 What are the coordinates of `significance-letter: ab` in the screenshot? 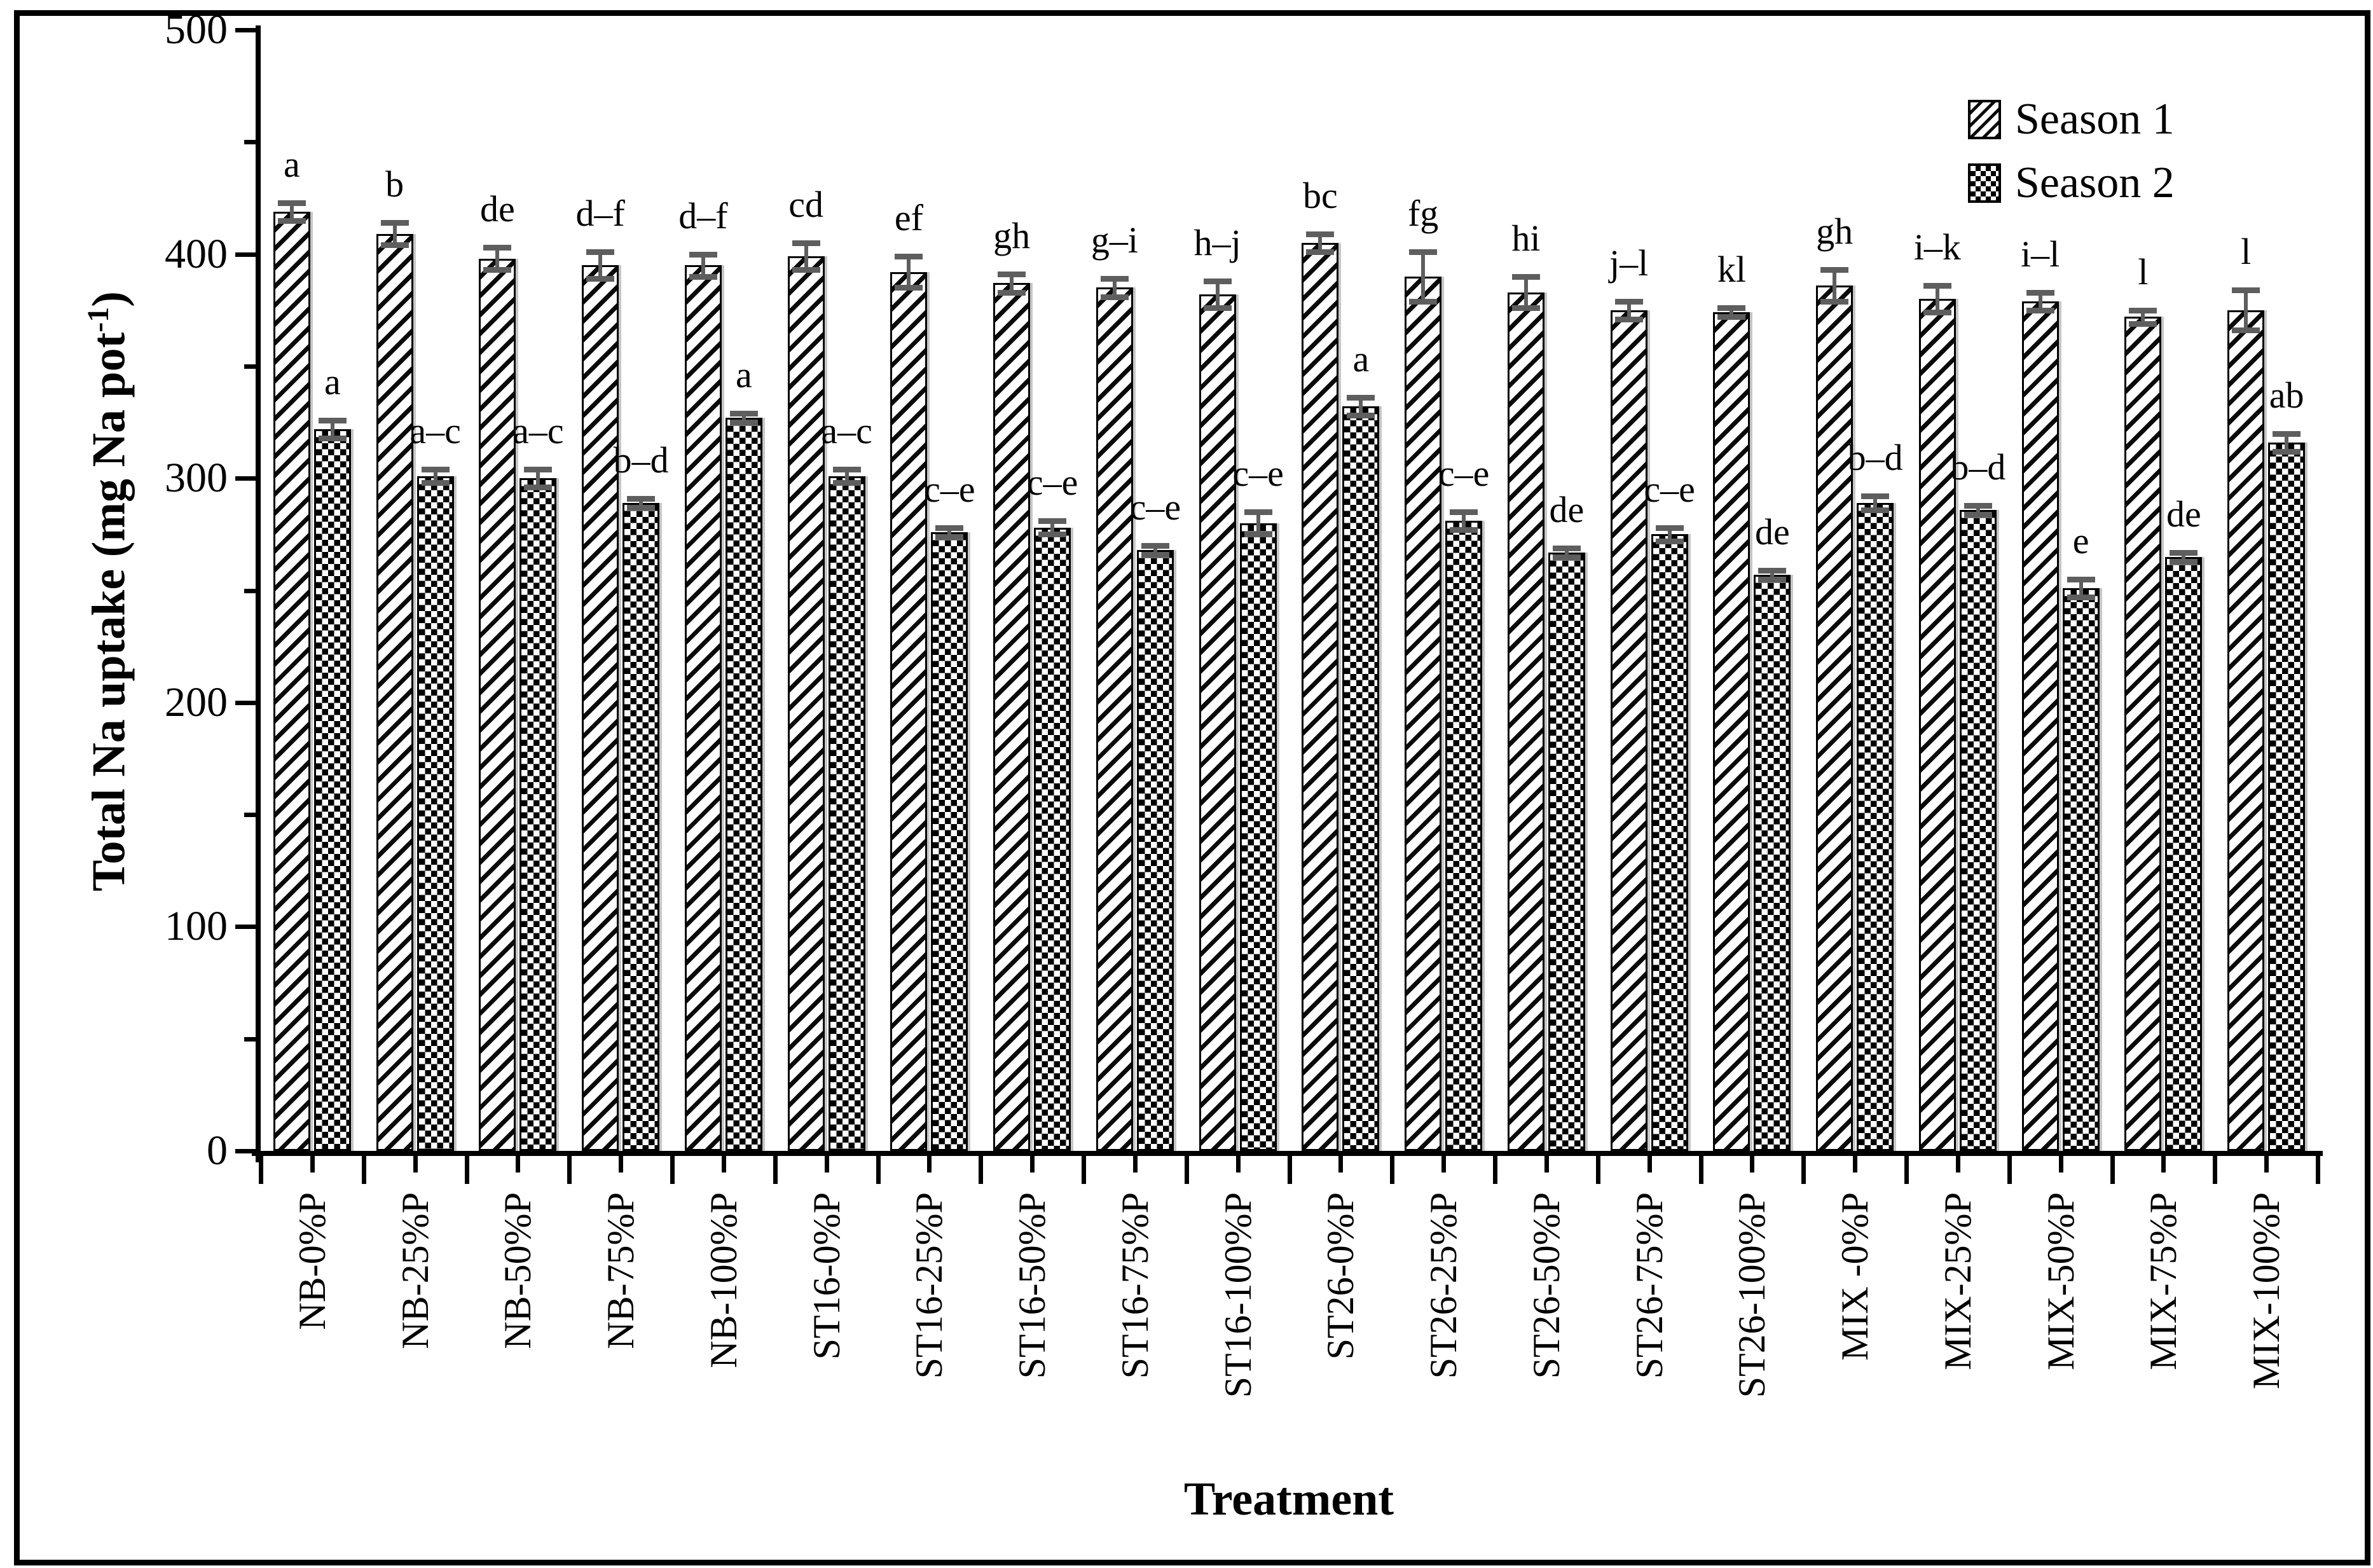 It's located at (2286, 395).